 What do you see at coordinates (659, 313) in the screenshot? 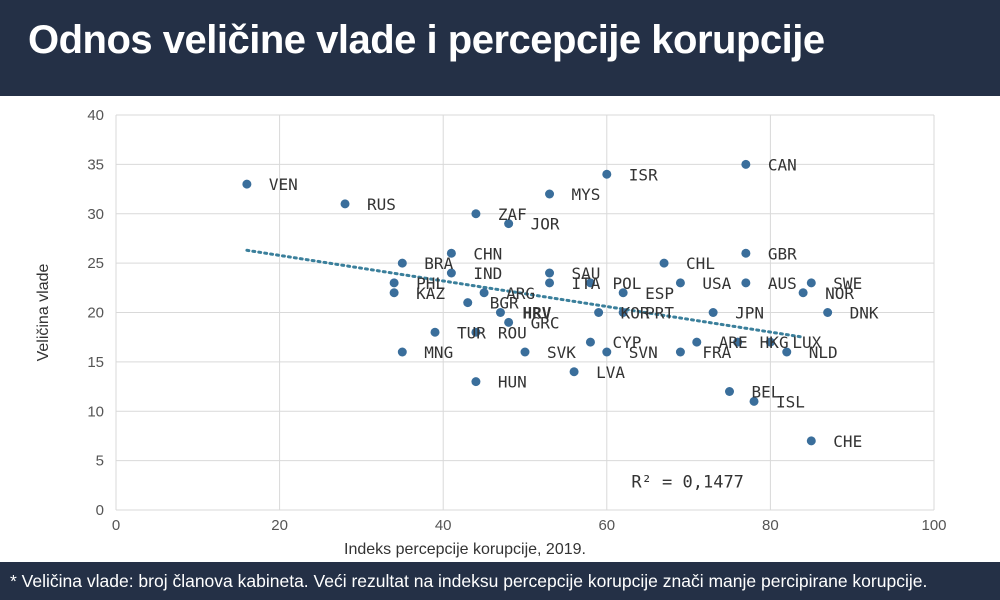
I see `point-label-prt: PRT` at bounding box center [659, 313].